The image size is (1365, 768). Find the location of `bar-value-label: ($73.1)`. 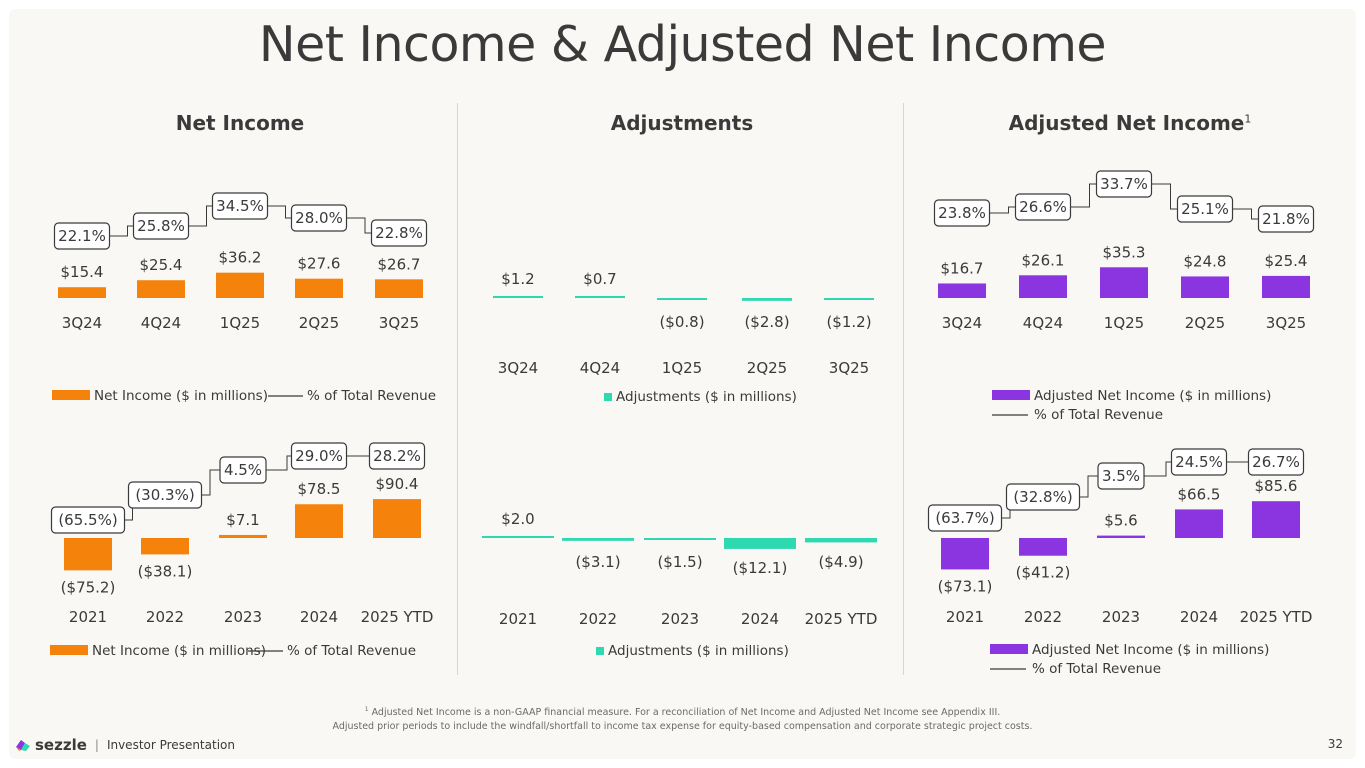

bar-value-label: ($73.1) is located at coordinates (965, 586).